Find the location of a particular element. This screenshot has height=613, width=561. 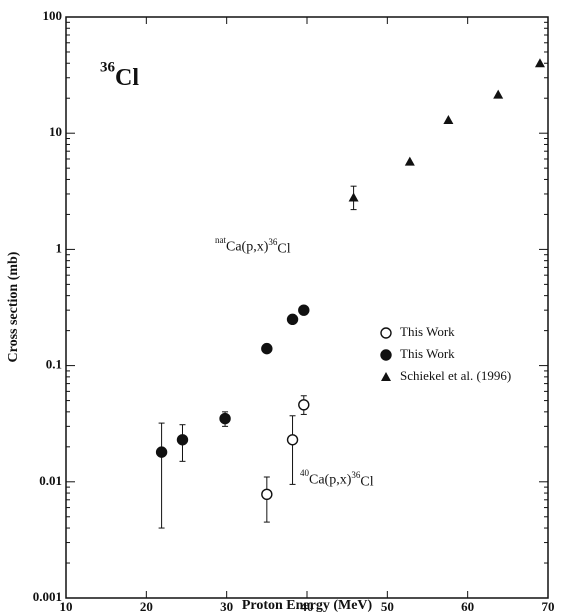

legend-label: Schiekel et al. (1996) is located at coordinates (455, 375).